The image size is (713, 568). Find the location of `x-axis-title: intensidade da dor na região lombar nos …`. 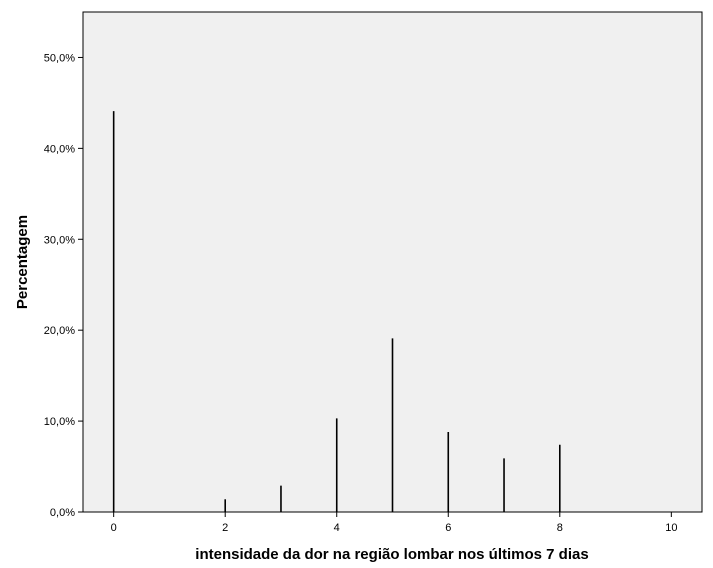

x-axis-title: intensidade da dor na região lombar nos … is located at coordinates (391, 554).